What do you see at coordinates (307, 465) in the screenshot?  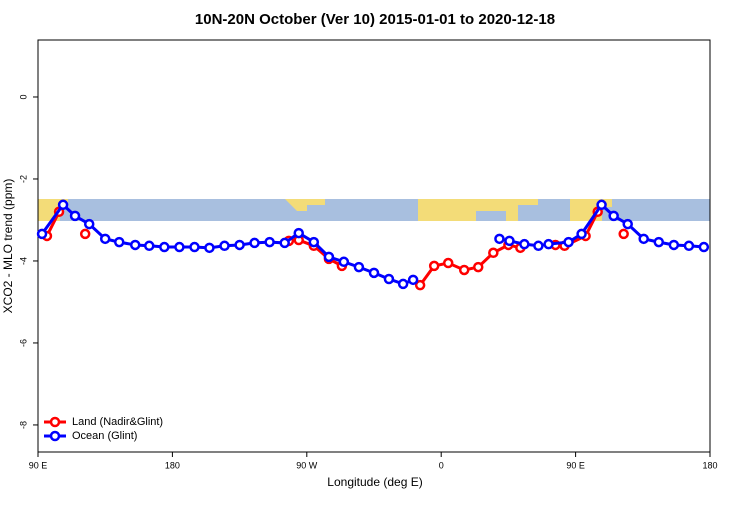 I see `x-tick-label: 90 W` at bounding box center [307, 465].